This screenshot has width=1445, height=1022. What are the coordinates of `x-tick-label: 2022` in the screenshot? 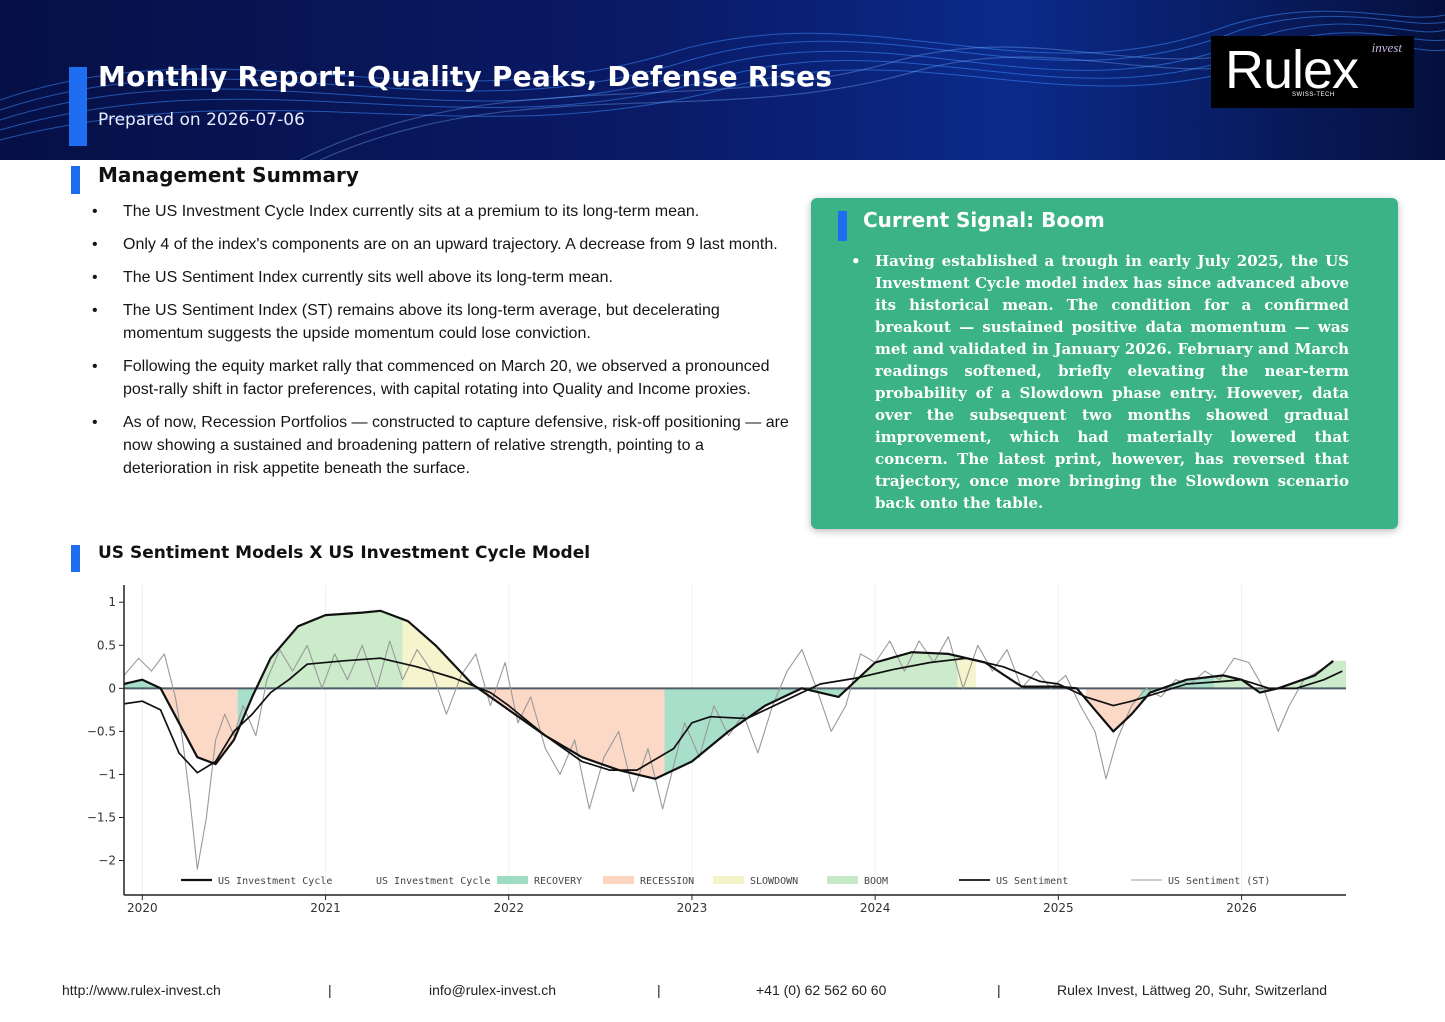 It's located at (508, 908).